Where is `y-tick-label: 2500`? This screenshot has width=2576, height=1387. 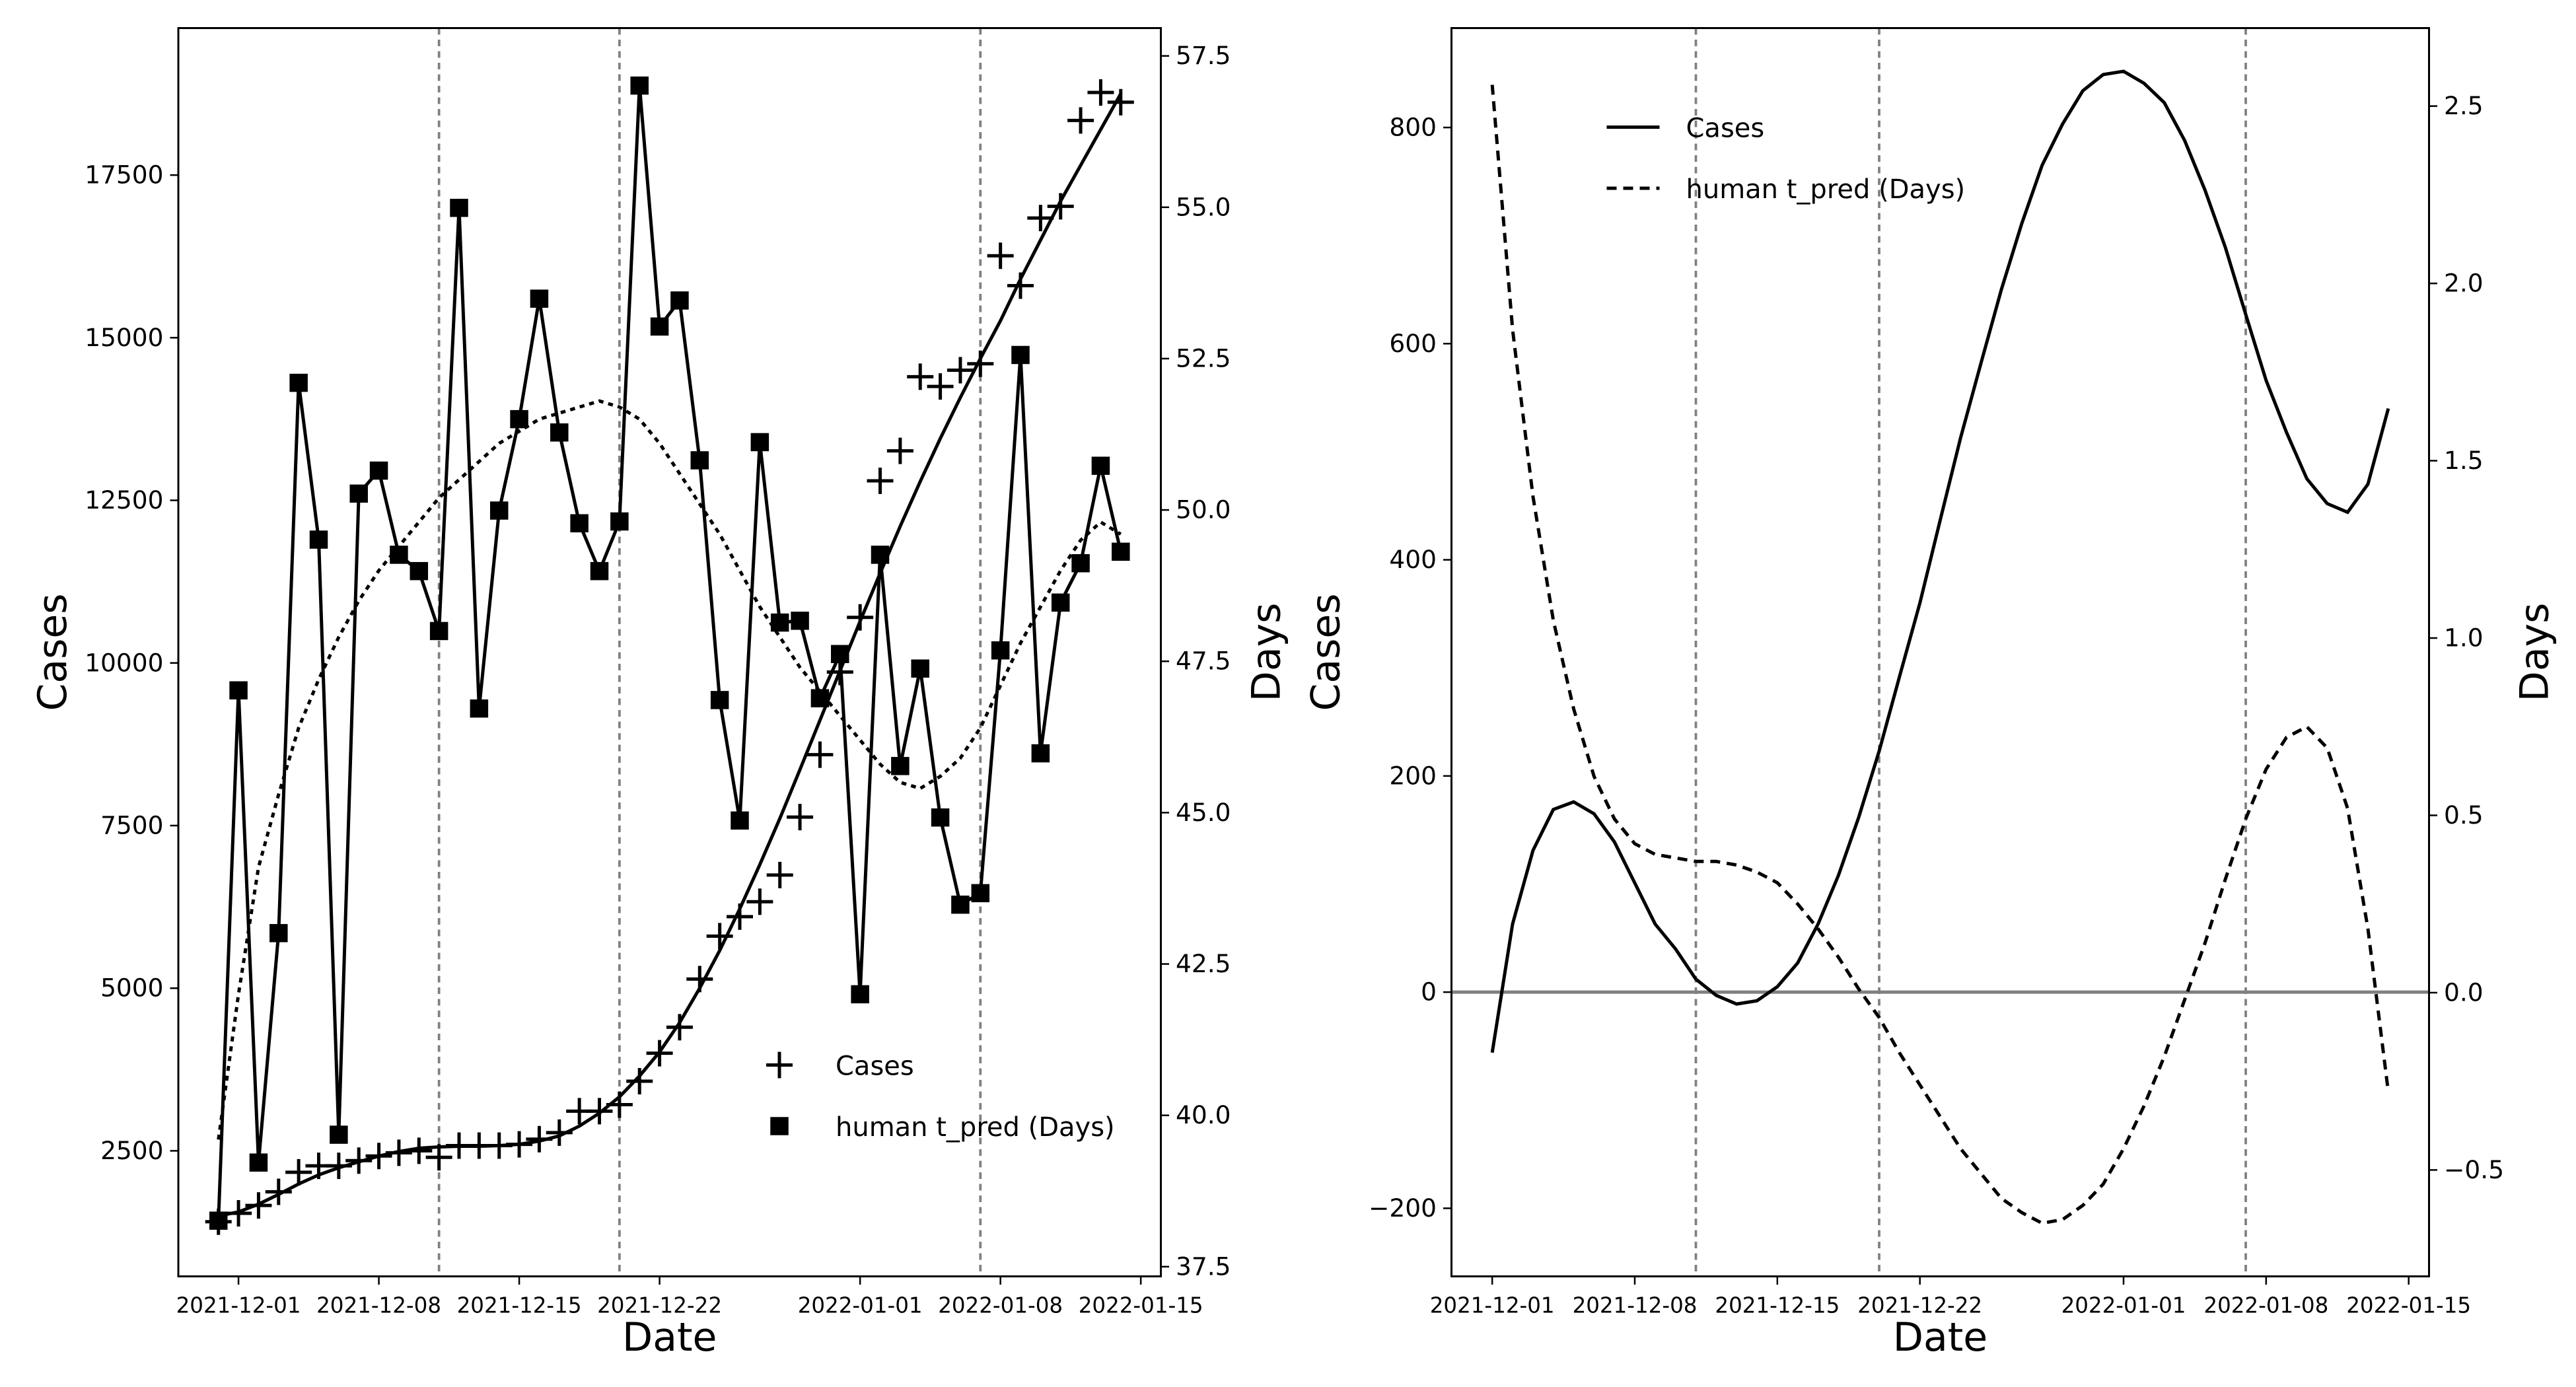
y-tick-label: 2500 is located at coordinates (131, 1150).